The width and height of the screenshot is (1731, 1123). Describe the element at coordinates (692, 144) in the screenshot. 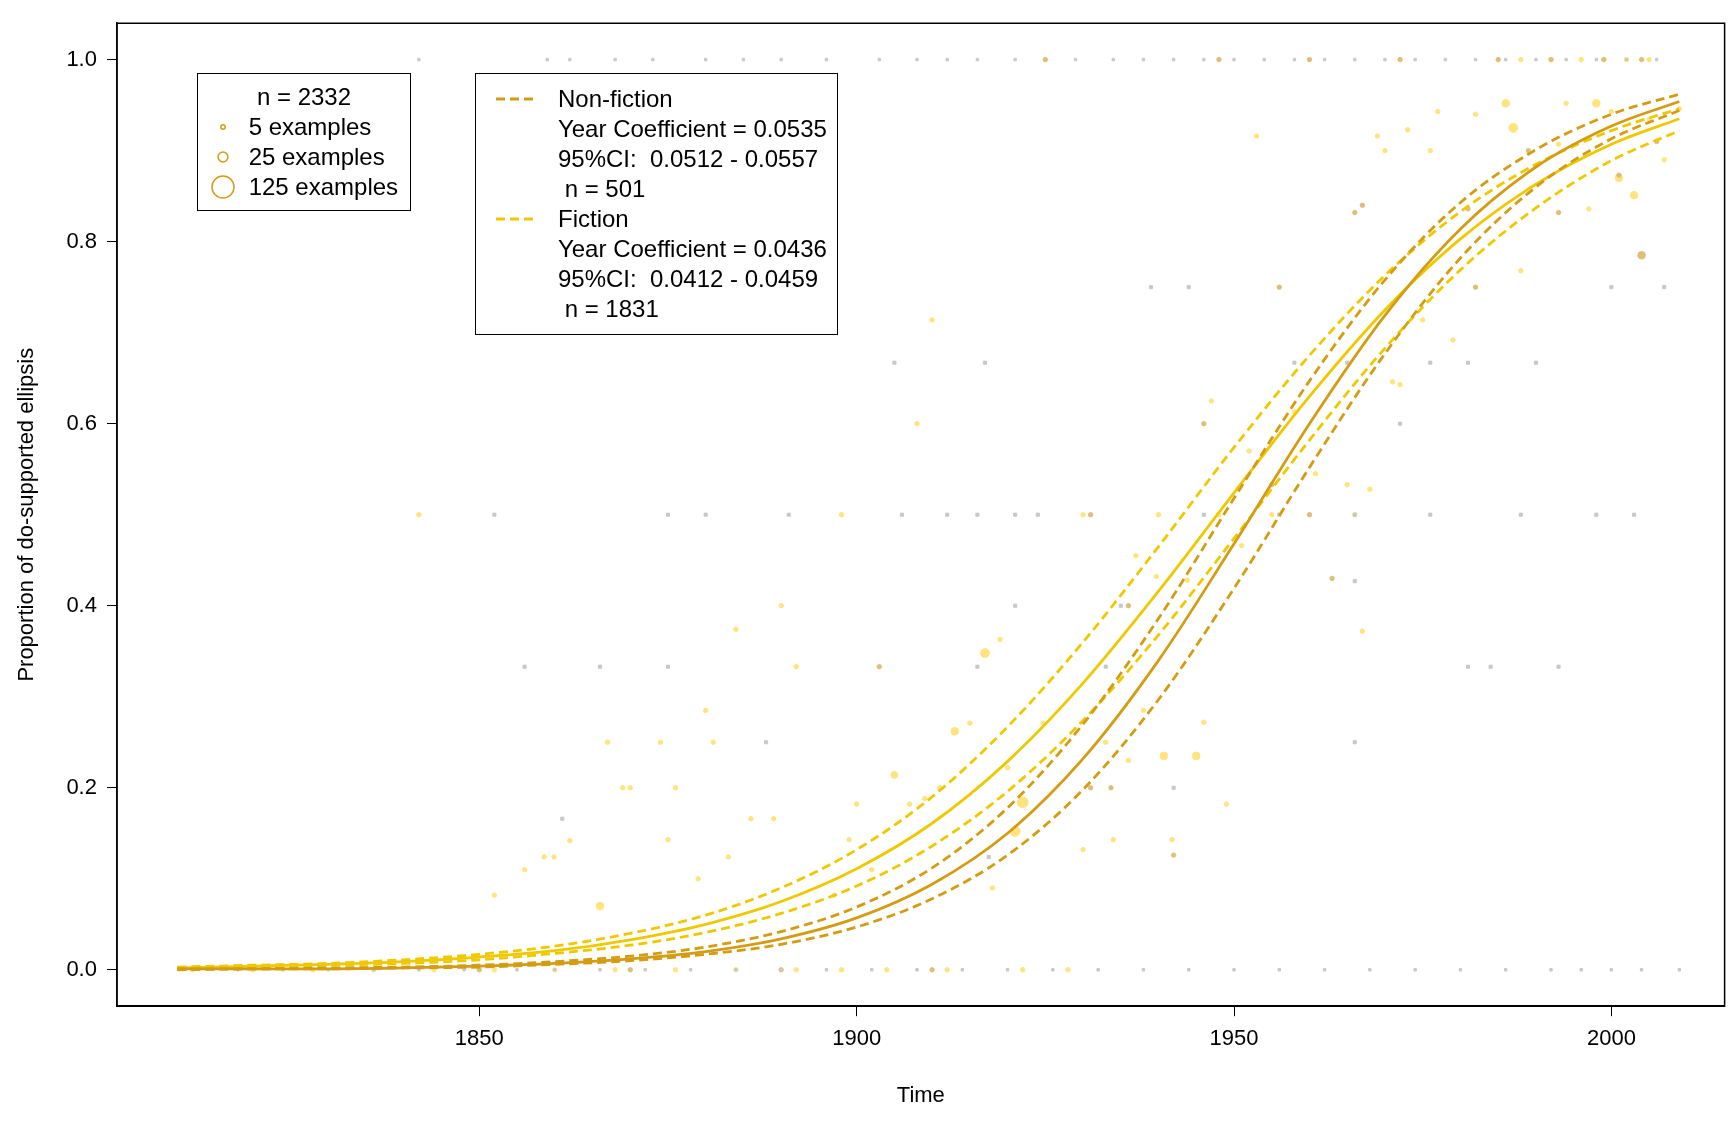

I see `legend-label: Non-fiction Year Coefficient = 0.0535 95%CI: 0.0512 - 0.0557 n = 501` at that location.